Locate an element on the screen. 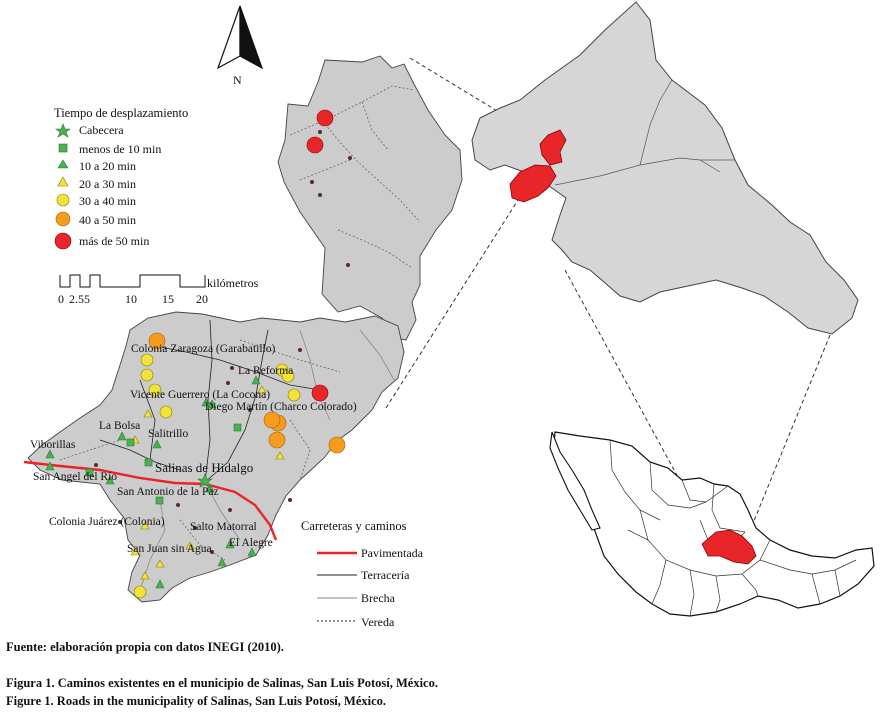  label-colonia-juarez: Colonia Juárez (Colonia) is located at coordinates (107, 522).